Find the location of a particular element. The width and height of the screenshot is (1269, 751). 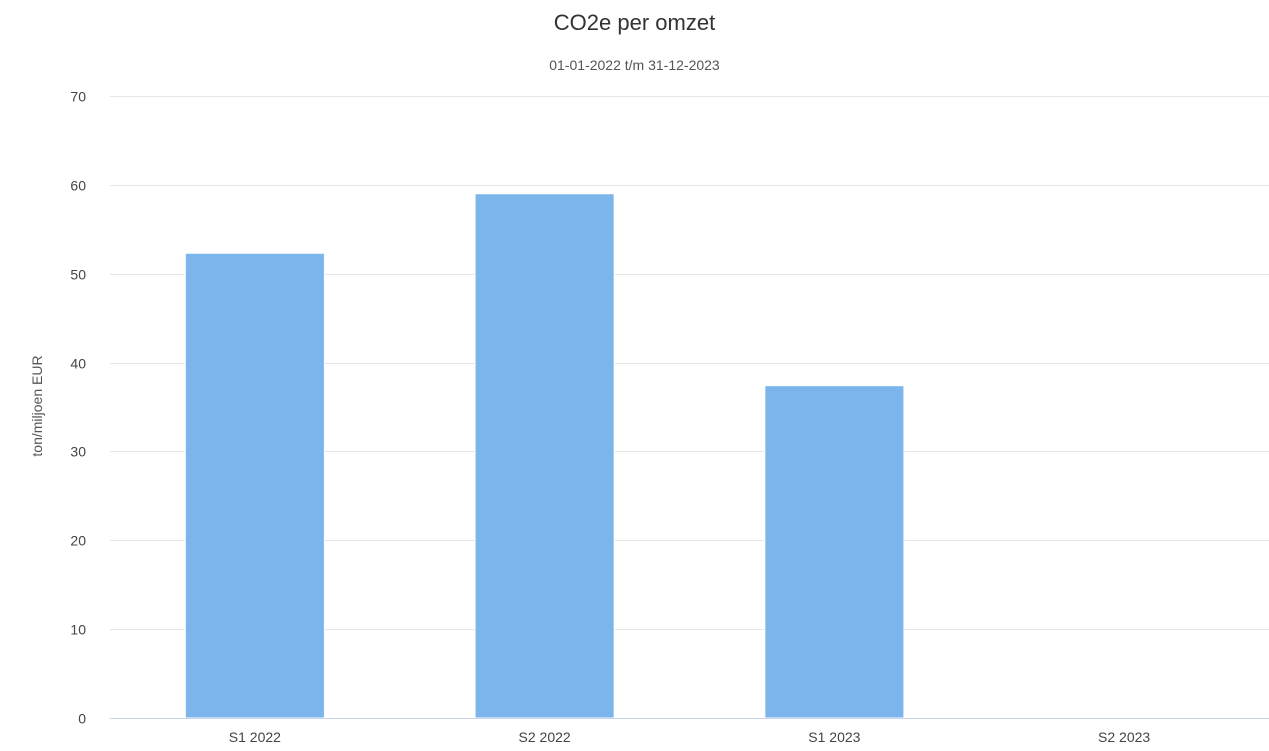

x-tick-label: S1 2022 is located at coordinates (255, 737).